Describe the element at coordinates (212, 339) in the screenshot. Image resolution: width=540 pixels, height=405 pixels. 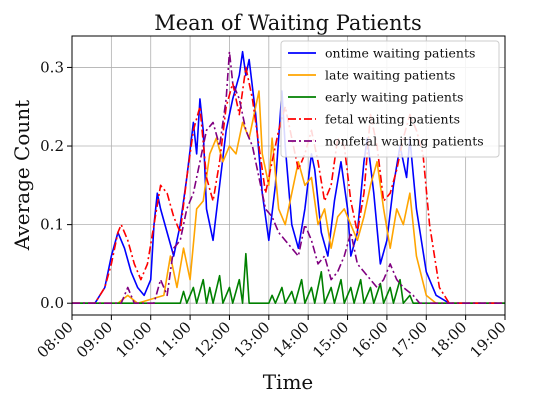
I see `x-tick-label: 12:00` at that location.